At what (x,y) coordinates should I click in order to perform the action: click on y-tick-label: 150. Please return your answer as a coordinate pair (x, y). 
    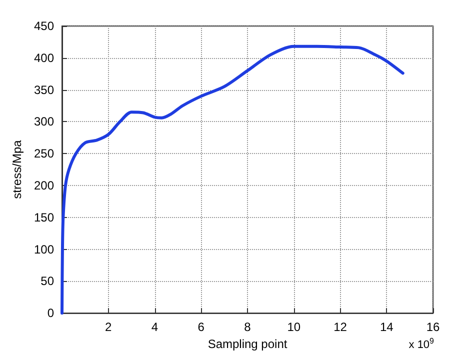
    Looking at the image, I should click on (44, 217).